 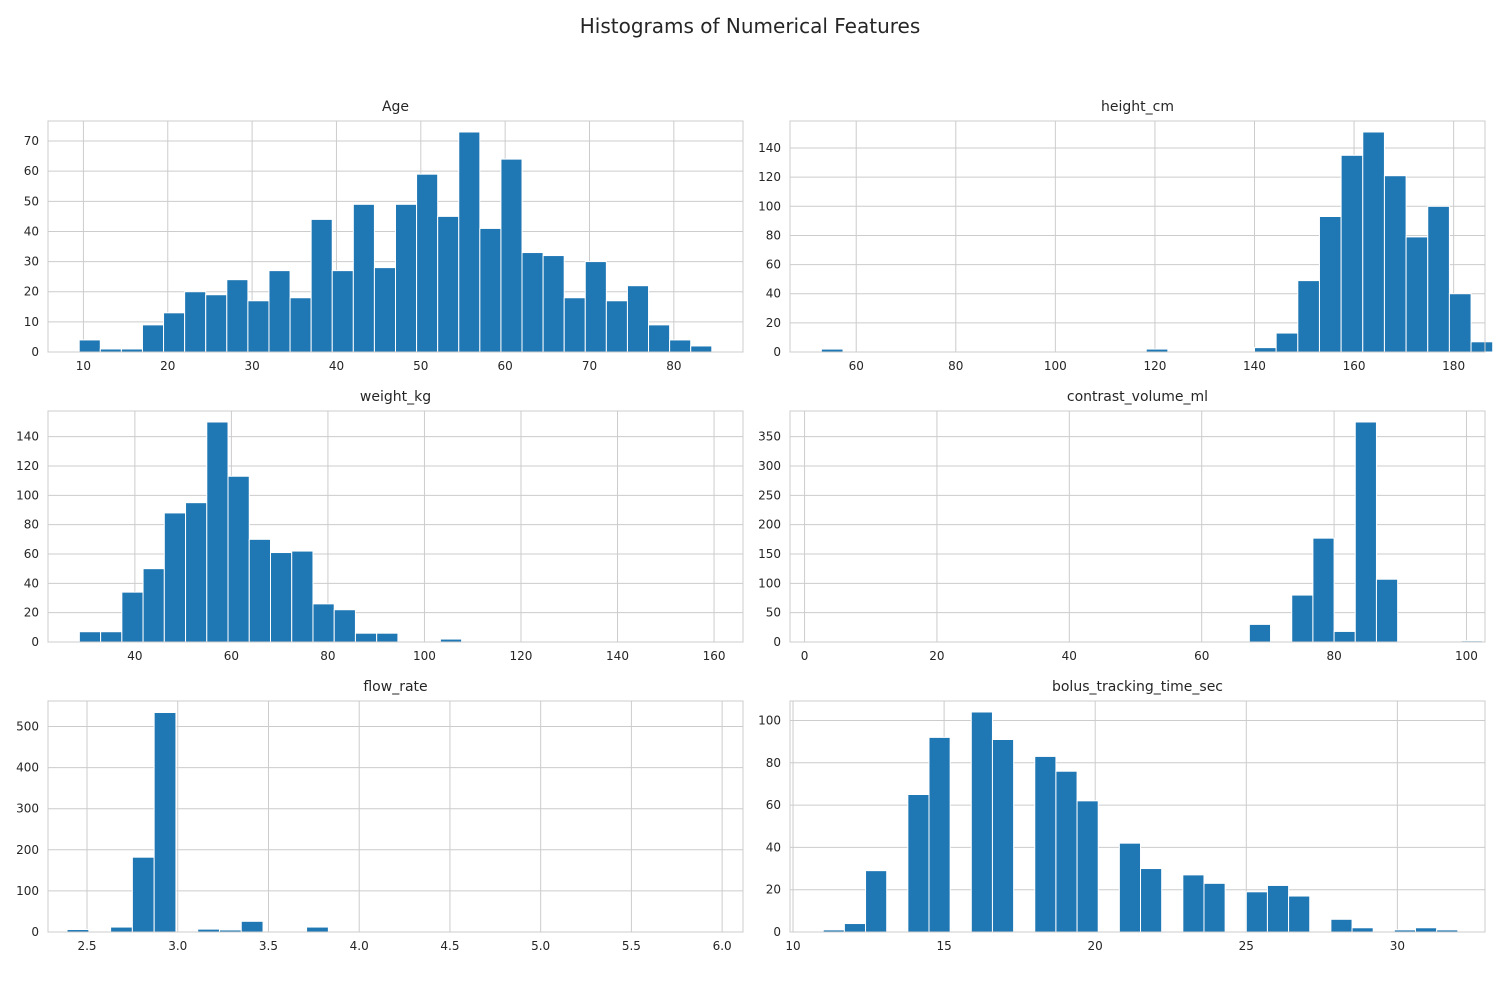 I want to click on y-tick-label: 140, so click(x=769, y=148).